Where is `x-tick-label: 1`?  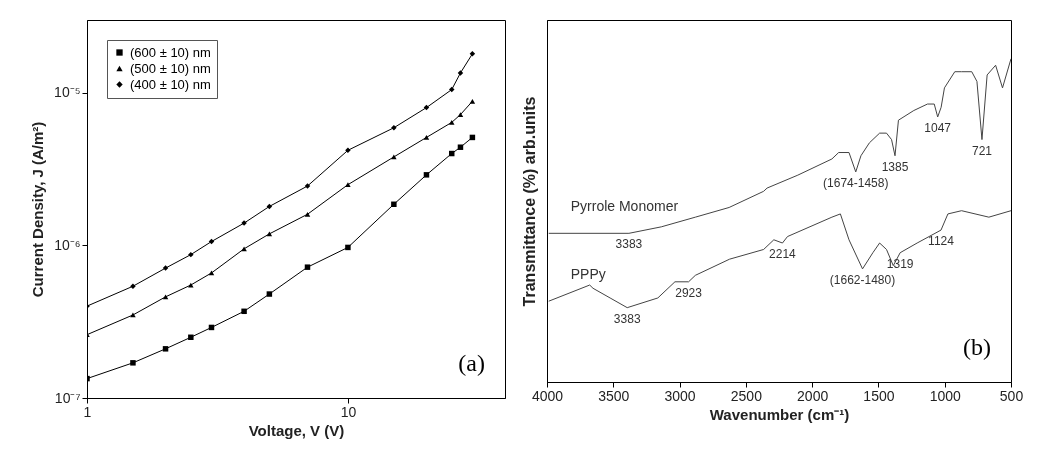
x-tick-label: 1 is located at coordinates (87, 411).